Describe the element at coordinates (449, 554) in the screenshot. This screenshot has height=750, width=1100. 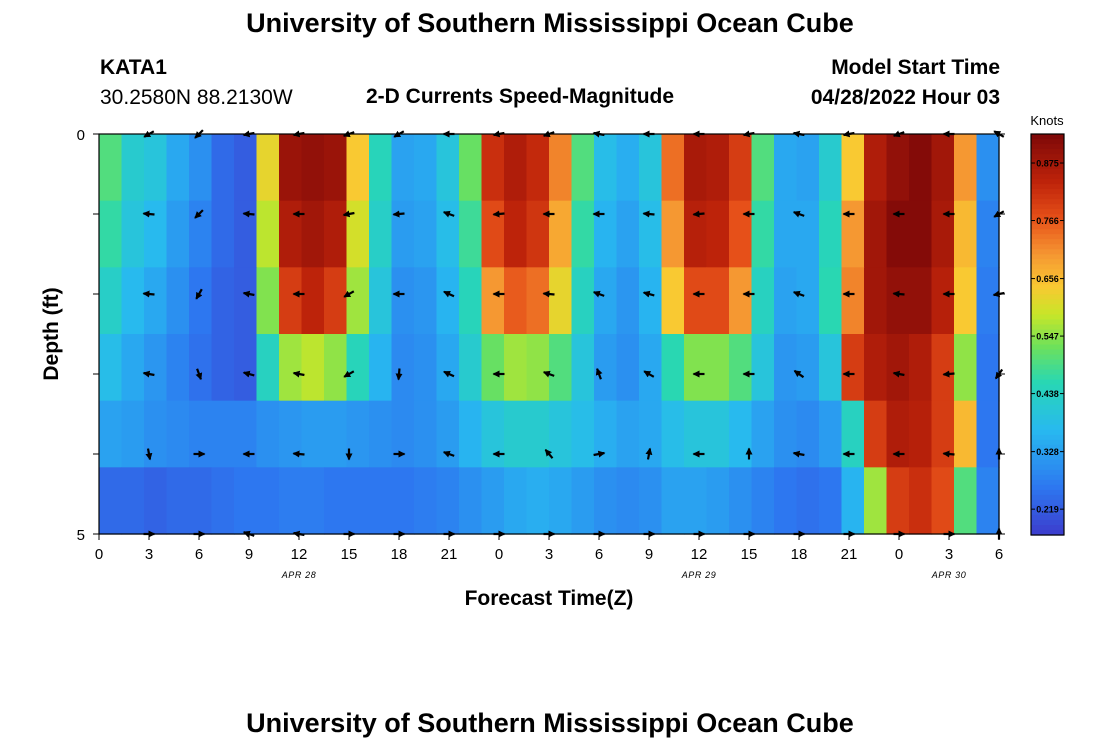
I see `x-tick-label: 21` at that location.